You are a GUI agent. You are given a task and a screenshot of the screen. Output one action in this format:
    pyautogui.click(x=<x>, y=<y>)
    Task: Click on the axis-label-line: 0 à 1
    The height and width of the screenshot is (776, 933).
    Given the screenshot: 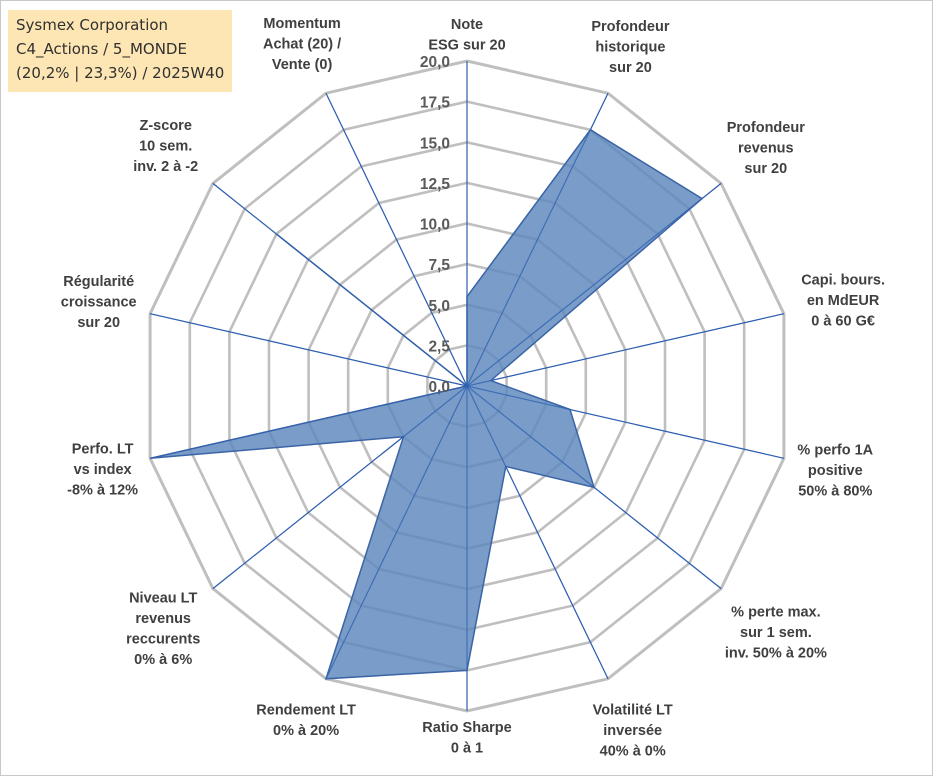 What is the action you would take?
    pyautogui.click(x=467, y=749)
    